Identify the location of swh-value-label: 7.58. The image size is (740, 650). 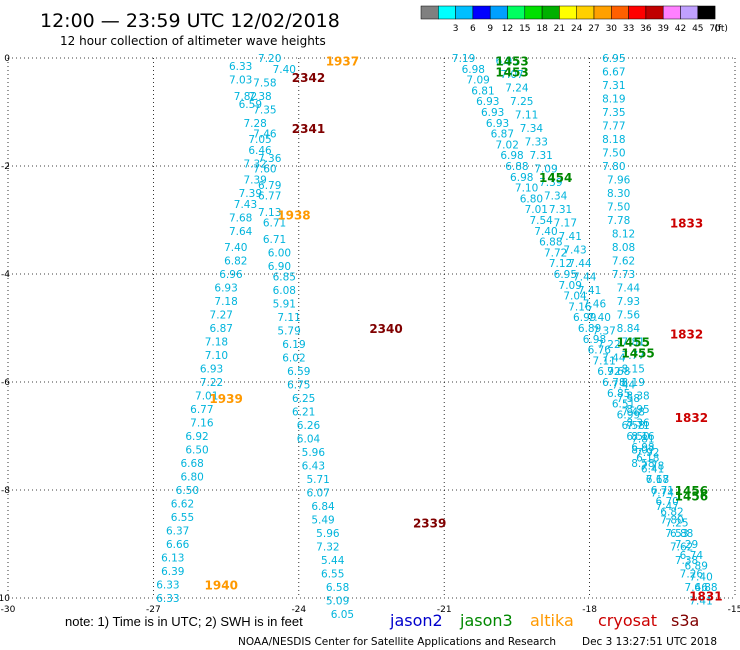
(264, 83).